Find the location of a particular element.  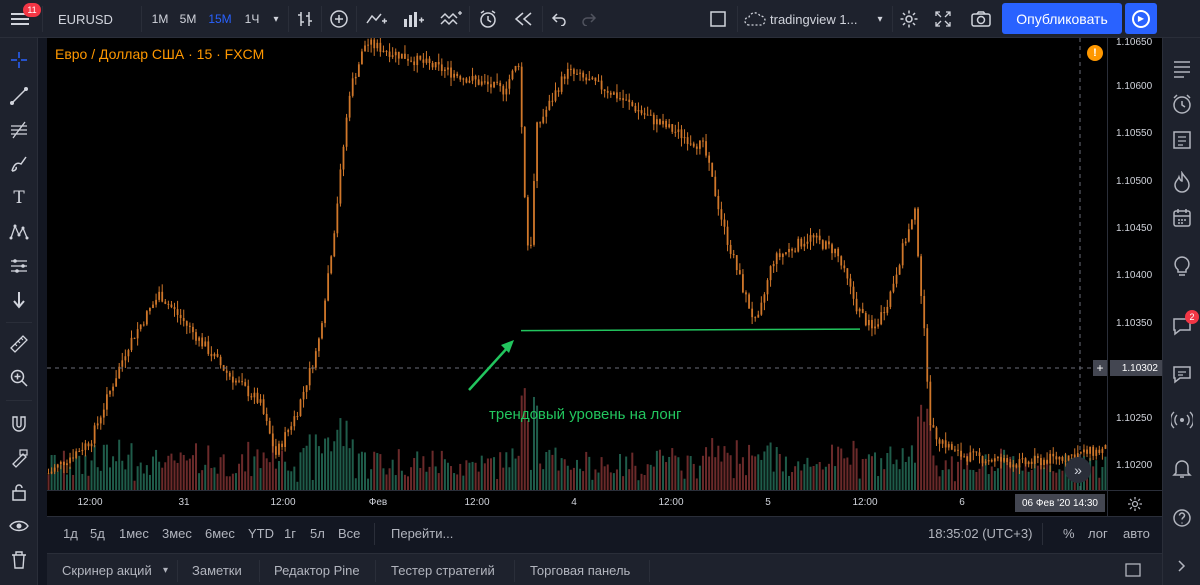

chevron-right-icon is located at coordinates (1181, 566).